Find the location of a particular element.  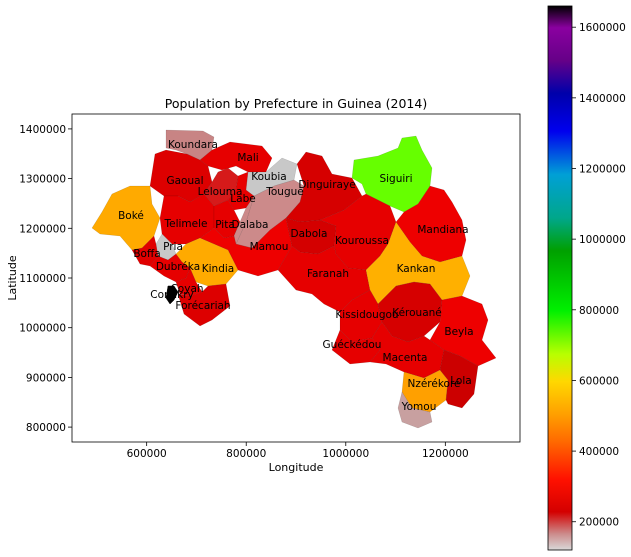

region-label-conakry: Conakry is located at coordinates (171, 295).